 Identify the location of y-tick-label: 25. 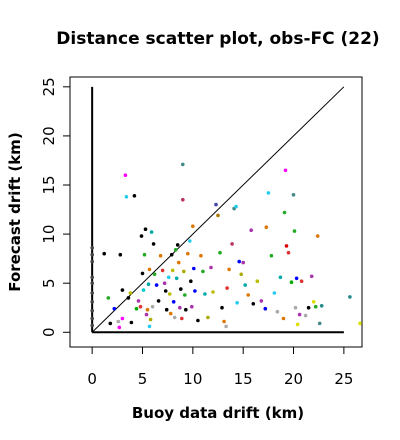
(49, 86).